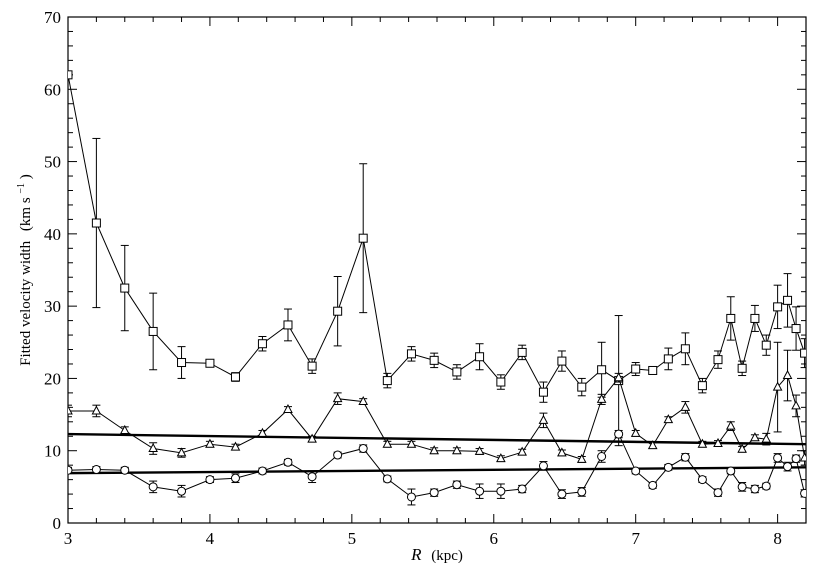 The width and height of the screenshot is (830, 571). I want to click on y-axis-label: Fitted velocity width (km s −1 ), so click(23, 270).